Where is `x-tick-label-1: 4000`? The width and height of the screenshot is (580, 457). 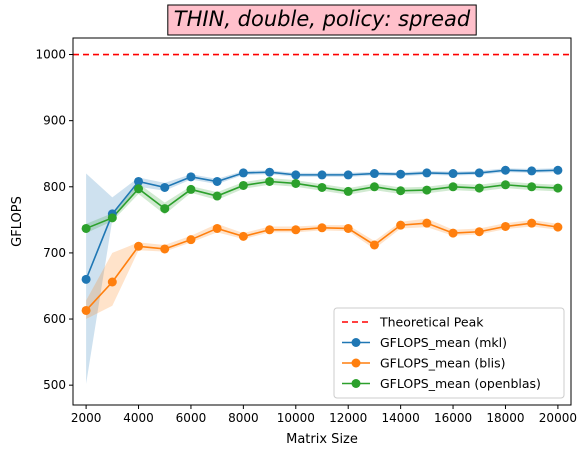
x-tick-label-1: 4000 is located at coordinates (138, 418).